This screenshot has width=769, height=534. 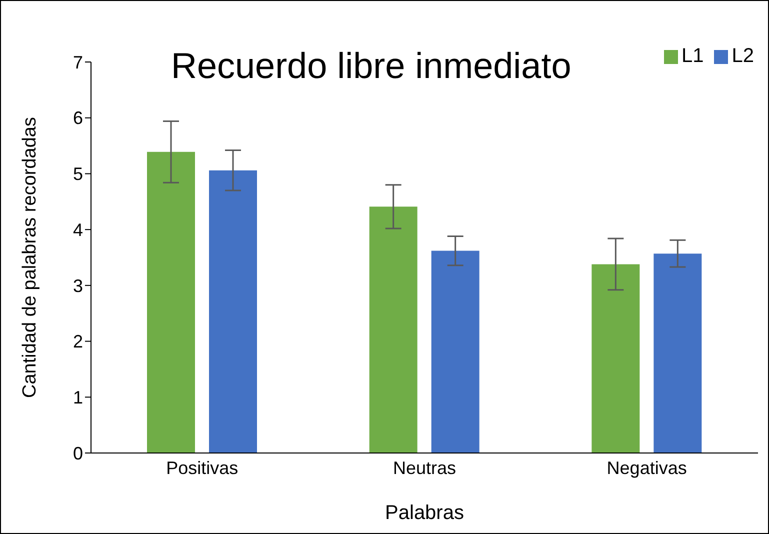 I want to click on x-axis-title: Palabras, so click(x=424, y=513).